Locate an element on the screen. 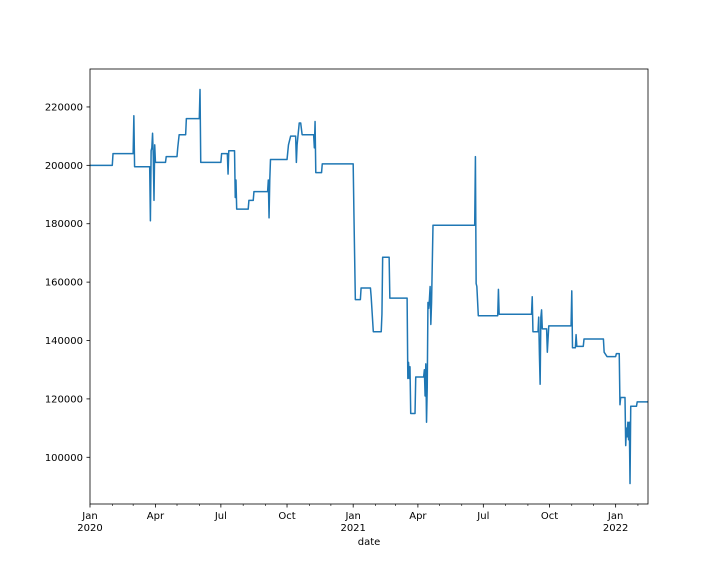 This screenshot has width=720, height=576. y-tick-label: 200000 is located at coordinates (64, 166).